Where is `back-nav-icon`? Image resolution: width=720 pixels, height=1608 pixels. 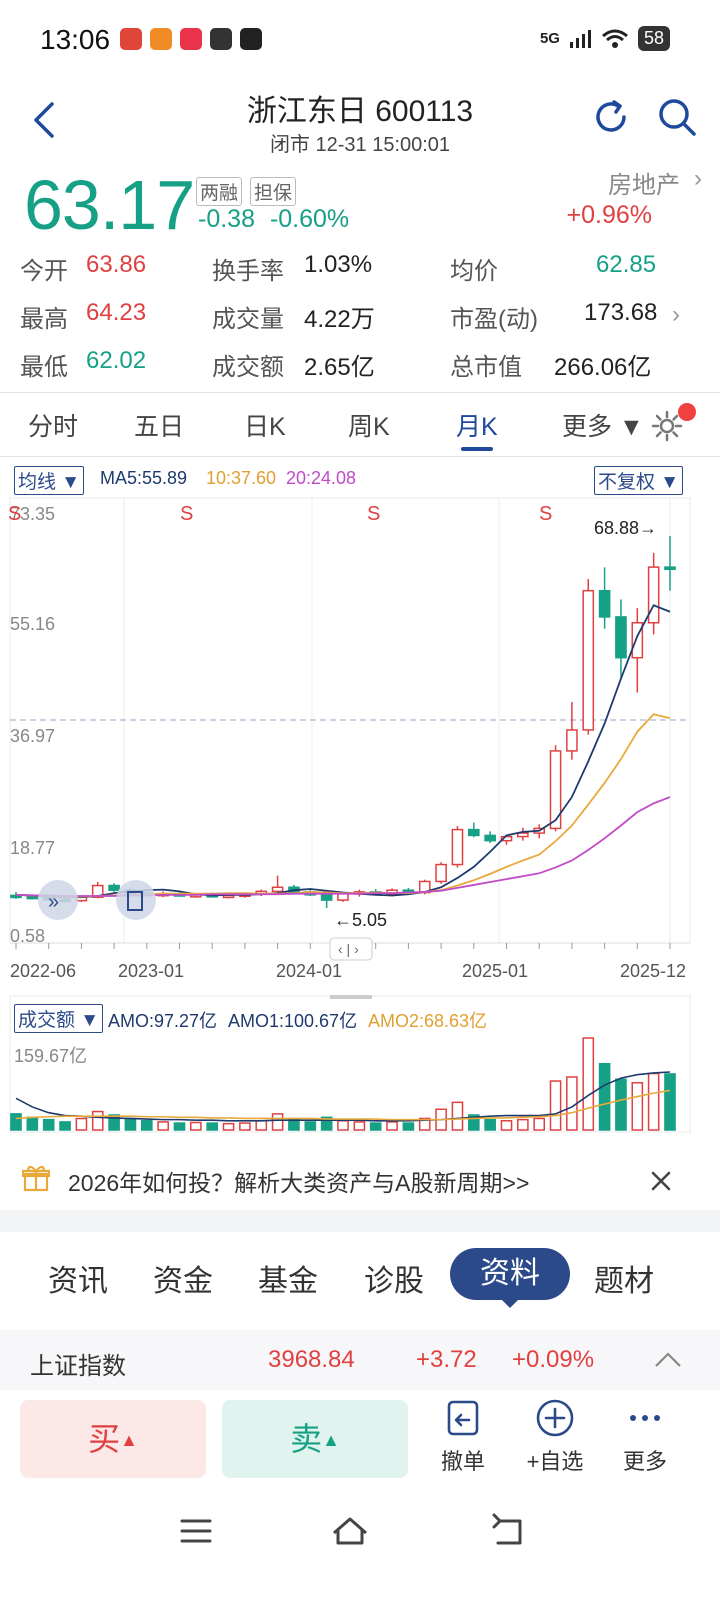
back-nav-icon is located at coordinates (508, 1531).